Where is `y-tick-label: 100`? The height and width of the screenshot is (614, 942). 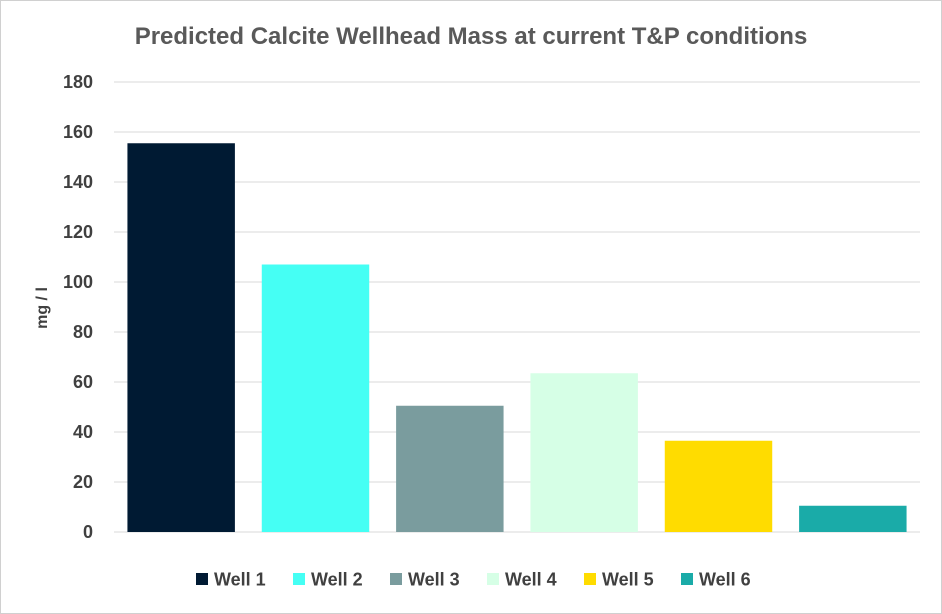
y-tick-label: 100 is located at coordinates (78, 282).